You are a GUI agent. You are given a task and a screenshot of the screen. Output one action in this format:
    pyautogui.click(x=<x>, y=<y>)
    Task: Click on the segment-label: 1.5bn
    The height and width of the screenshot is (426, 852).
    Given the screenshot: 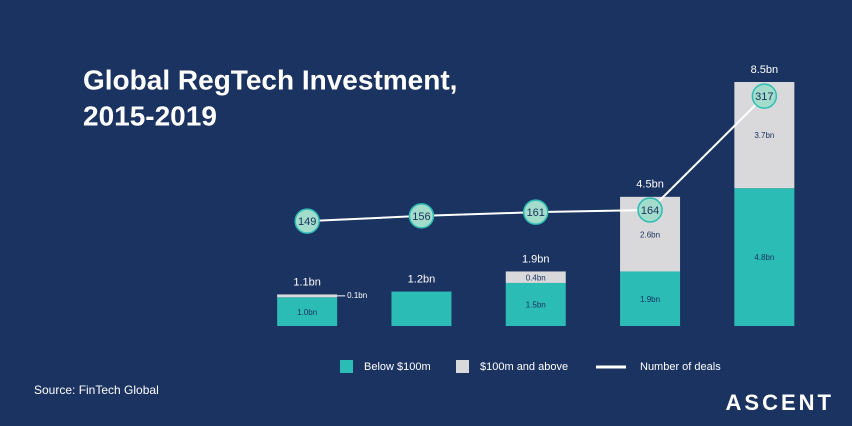 What is the action you would take?
    pyautogui.click(x=536, y=305)
    